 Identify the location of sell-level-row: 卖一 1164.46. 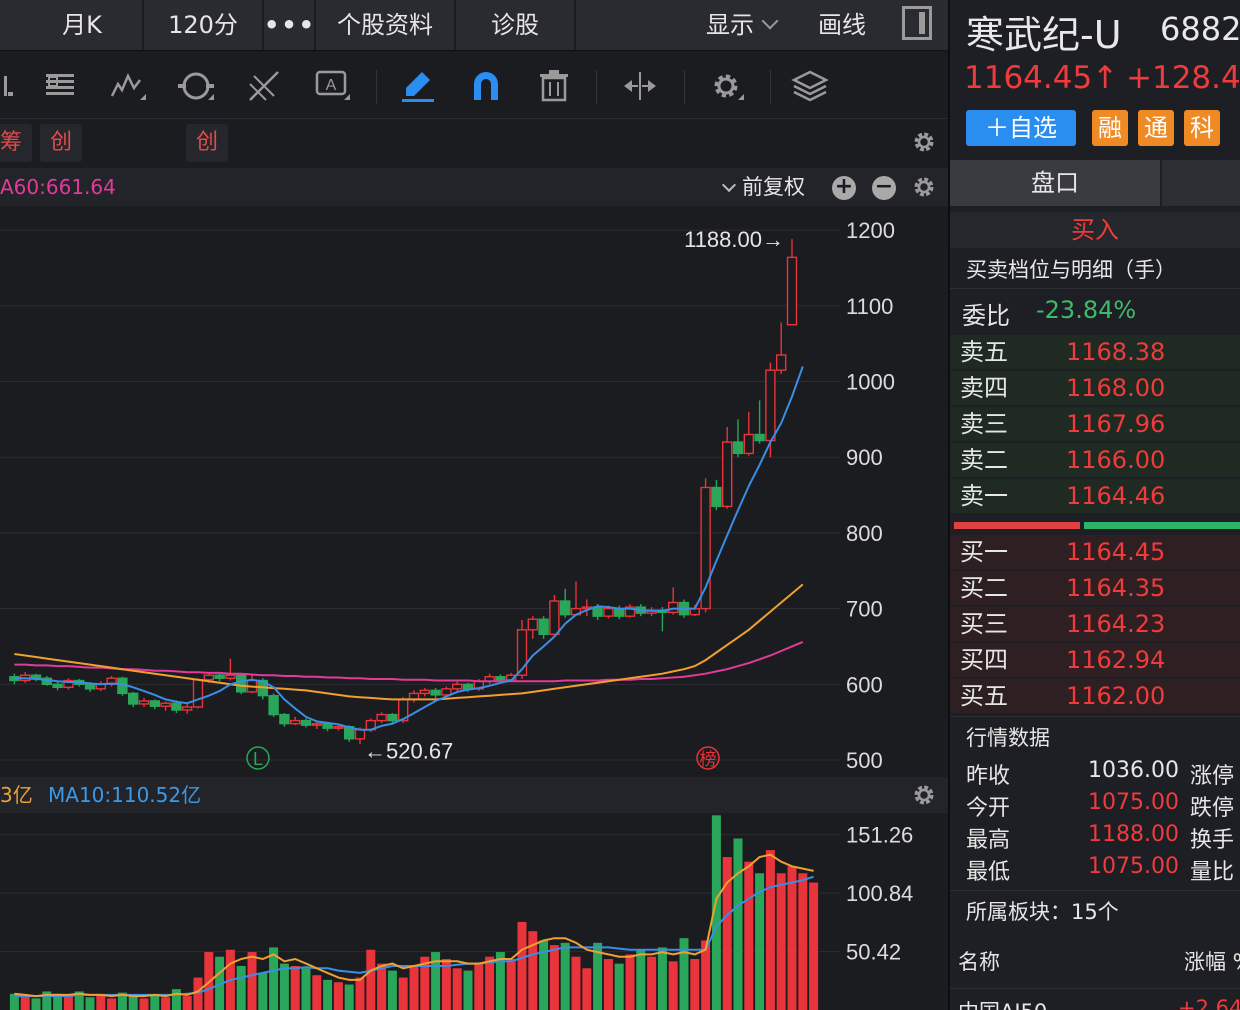
(1095, 496).